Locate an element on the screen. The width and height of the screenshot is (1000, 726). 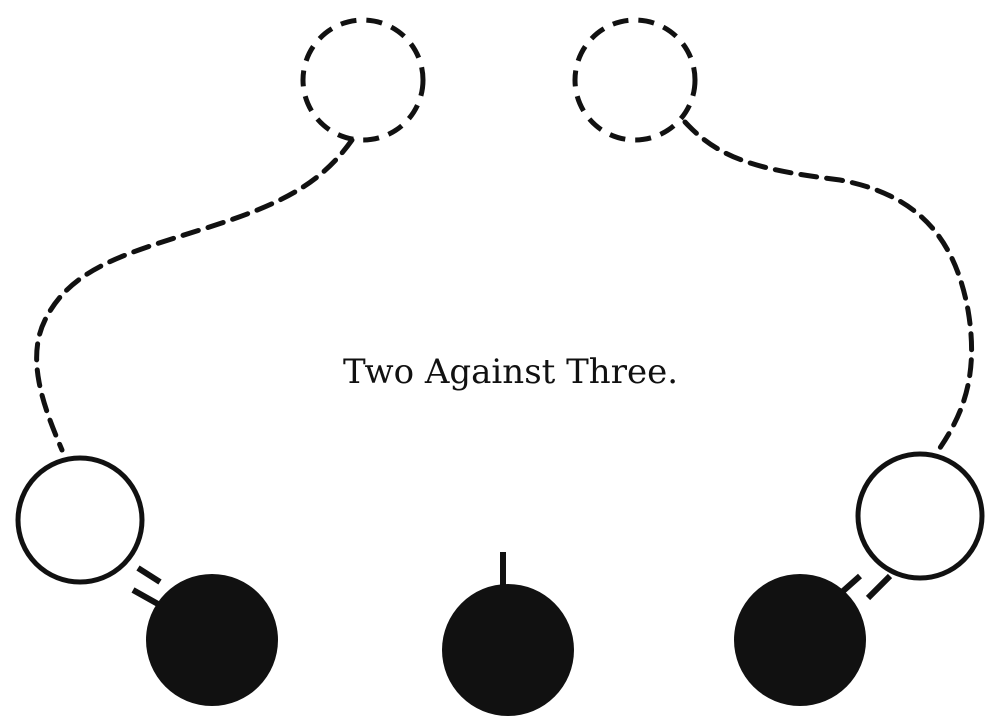
diagram-title: Two Against Three. is located at coordinates (510, 372).